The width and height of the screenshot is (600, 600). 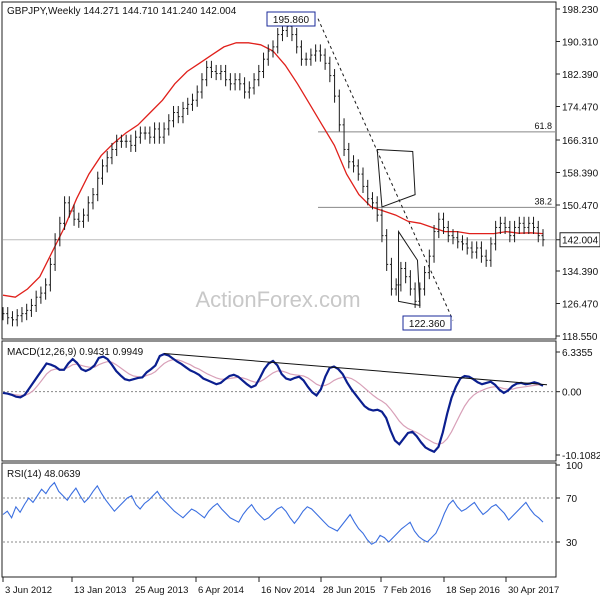 I want to click on rsi-y-axis: 100 70 30, so click(x=569, y=505).